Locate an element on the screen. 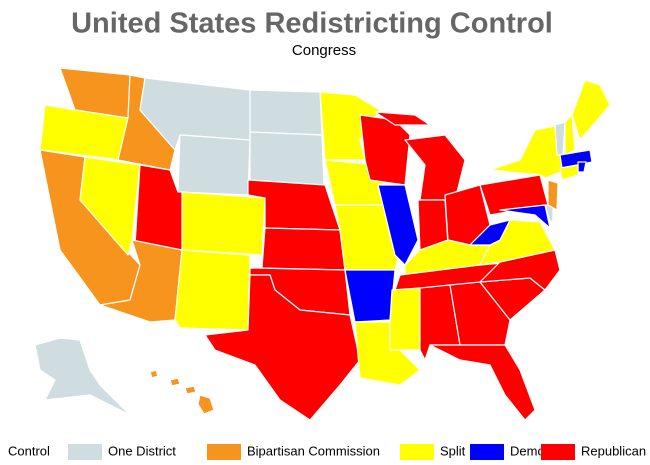  legend-label: Republican is located at coordinates (613, 450).